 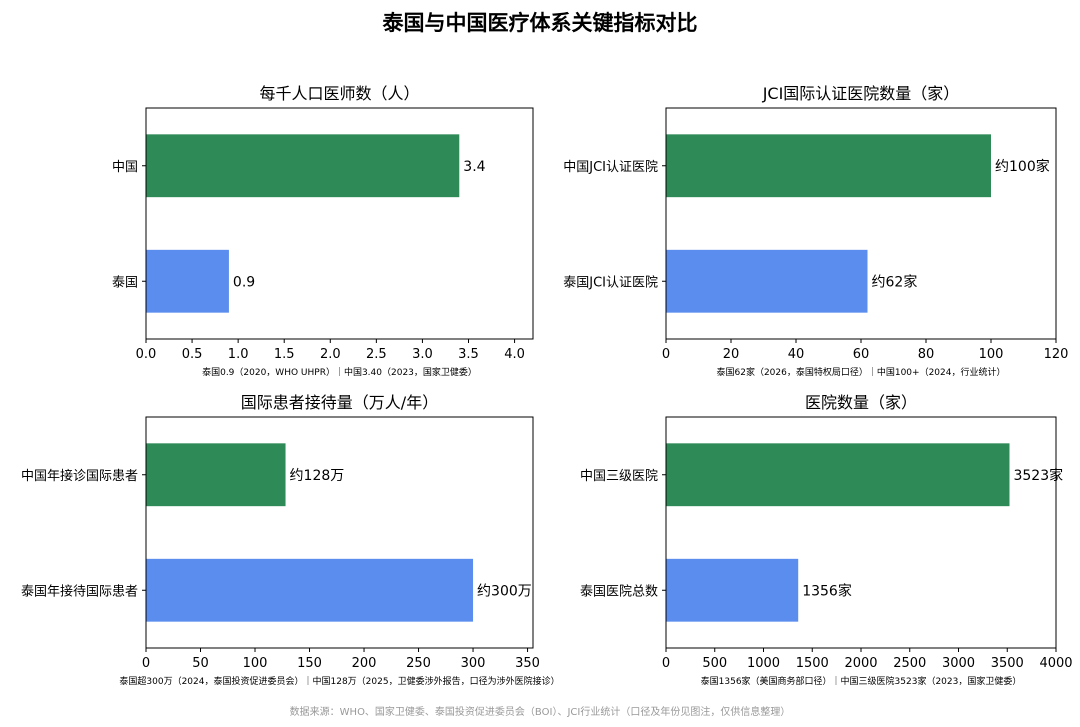 What do you see at coordinates (364, 663) in the screenshot?
I see `x-tick-label: 200` at bounding box center [364, 663].